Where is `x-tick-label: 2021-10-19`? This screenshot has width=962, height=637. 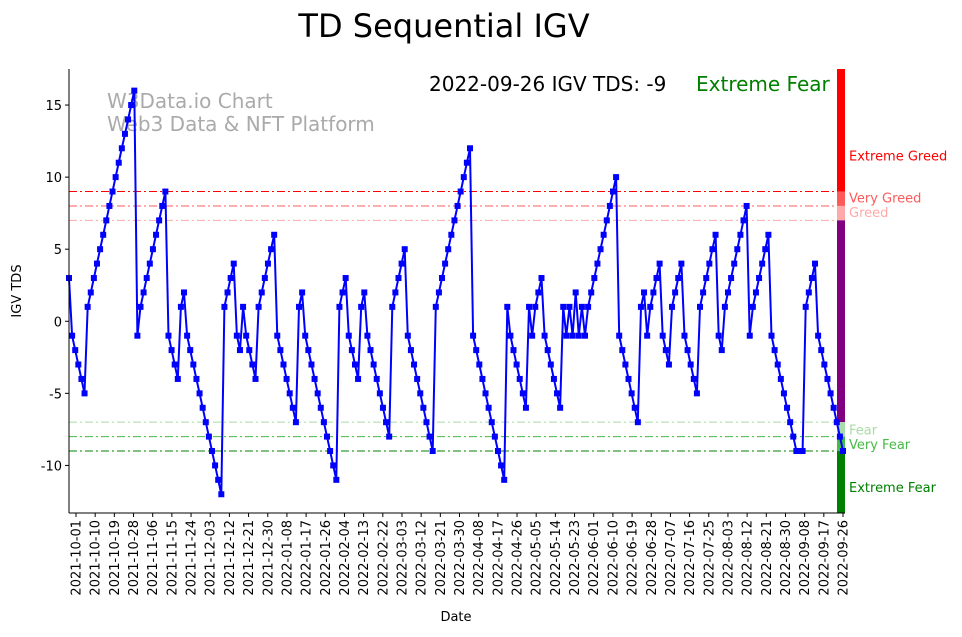
x-tick-label: 2021-10-19 is located at coordinates (115, 558).